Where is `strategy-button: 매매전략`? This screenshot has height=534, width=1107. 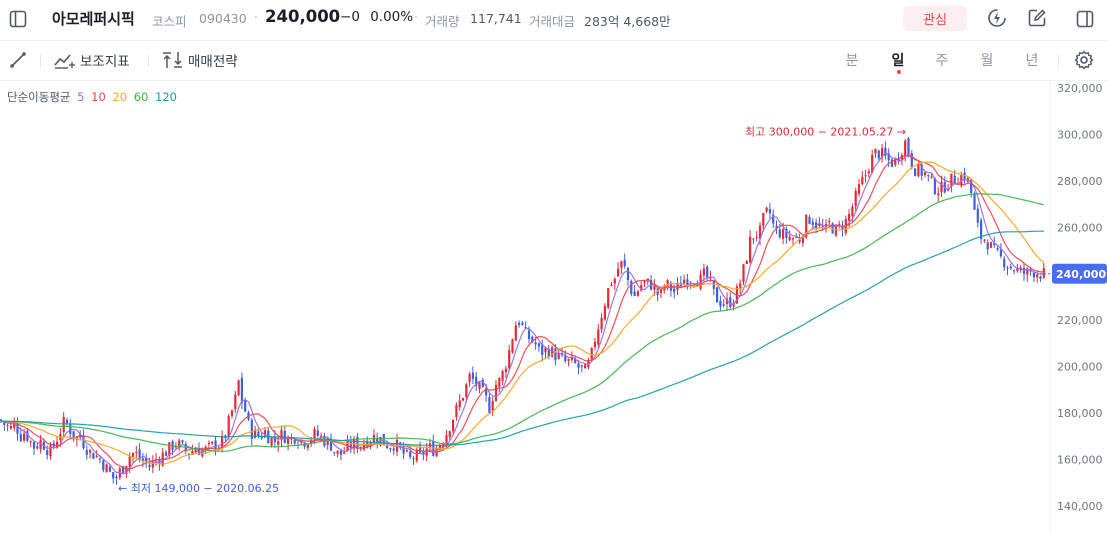
strategy-button: 매매전략 is located at coordinates (200, 60).